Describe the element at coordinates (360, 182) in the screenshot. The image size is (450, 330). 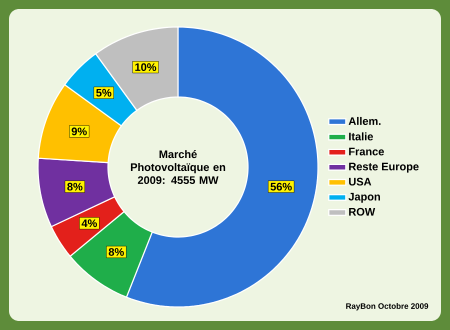
I see `legend-label: USA` at that location.